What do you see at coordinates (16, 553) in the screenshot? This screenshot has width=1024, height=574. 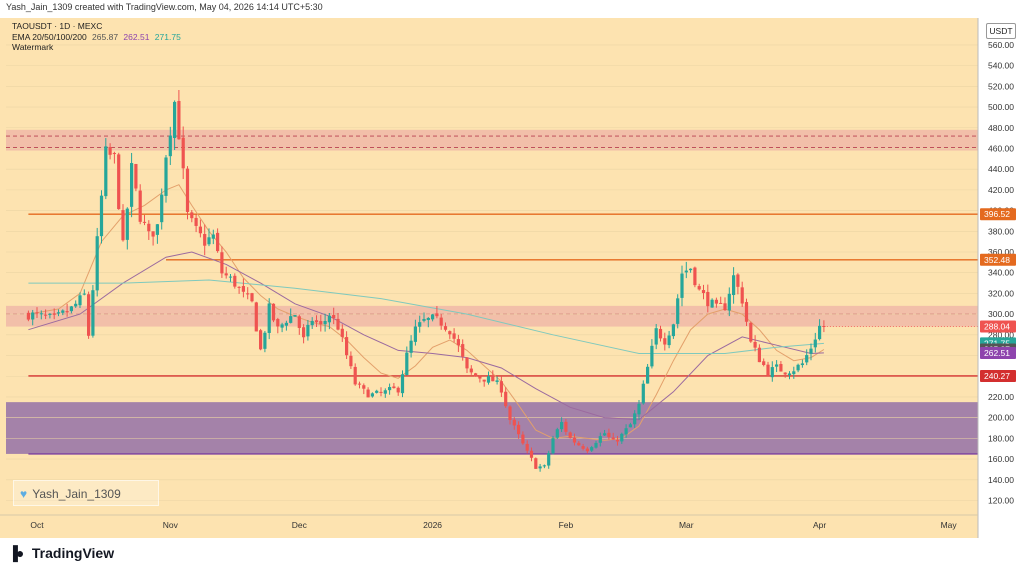 I see `tradingview-logo-icon: ▐●` at bounding box center [16, 553].